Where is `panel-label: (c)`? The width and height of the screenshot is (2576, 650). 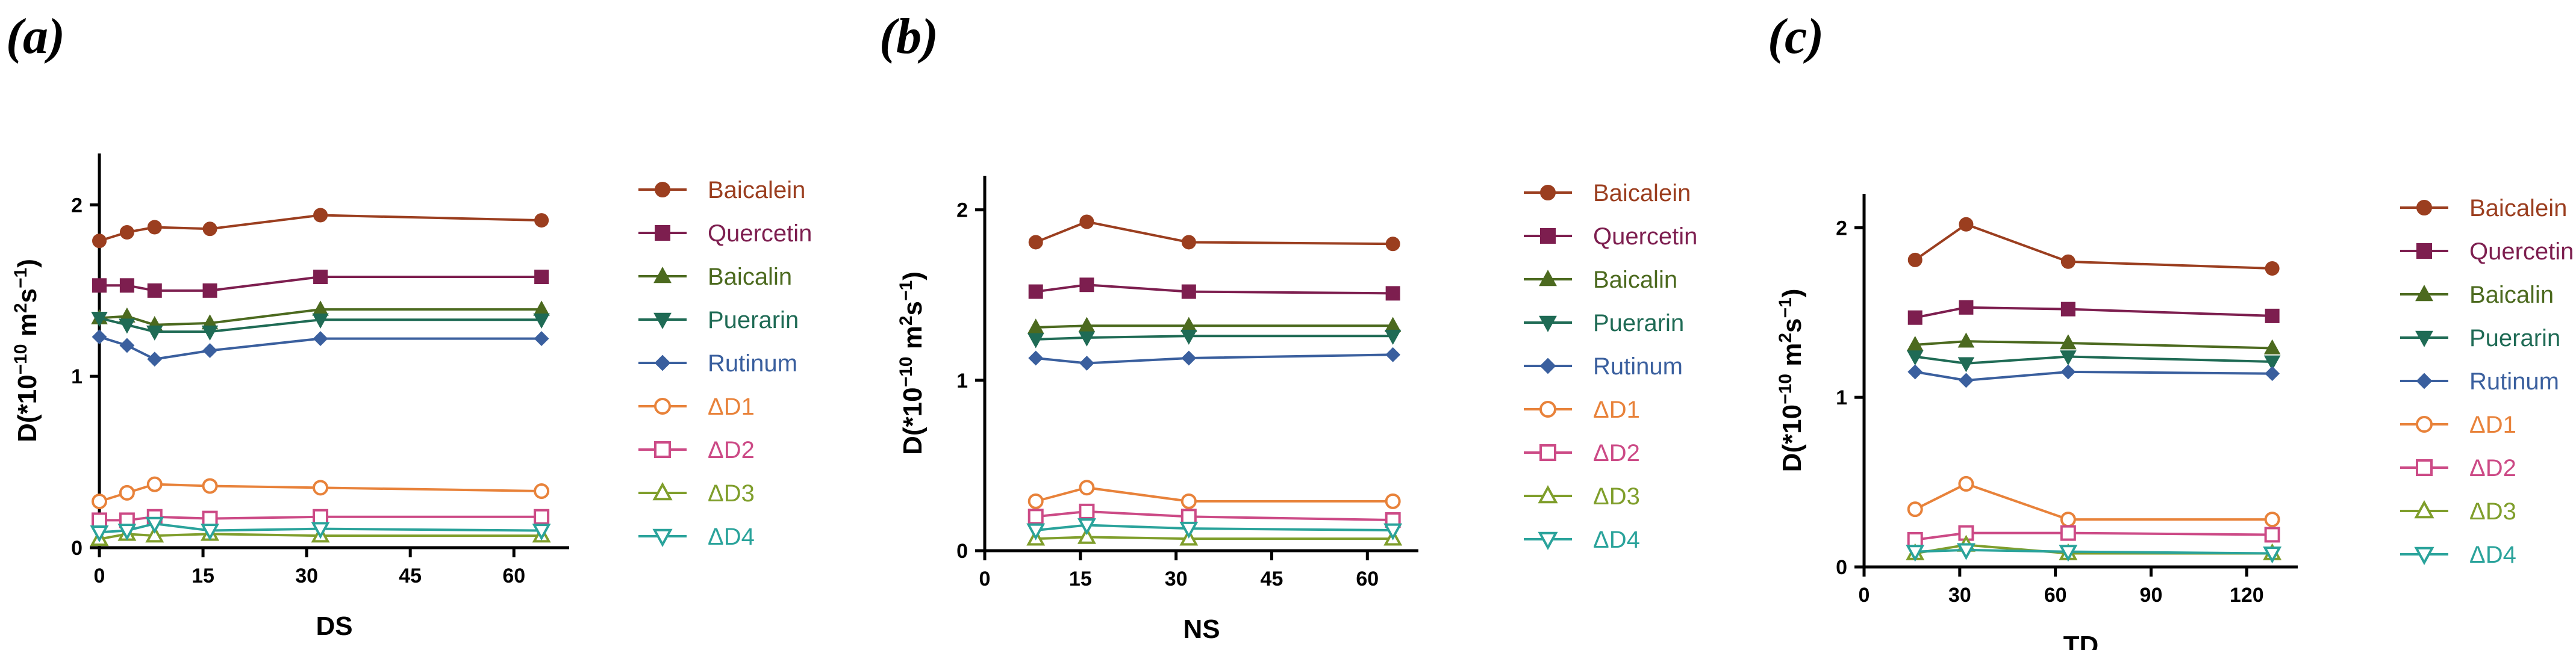
panel-label: (c) is located at coordinates (1796, 36).